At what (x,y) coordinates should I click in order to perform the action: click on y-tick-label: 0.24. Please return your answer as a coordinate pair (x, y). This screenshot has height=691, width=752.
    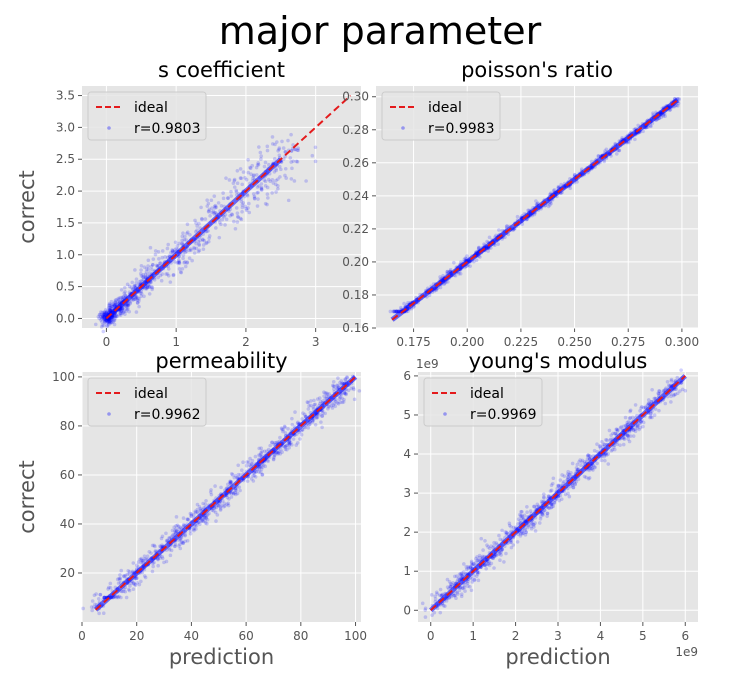
    Looking at the image, I should click on (355, 196).